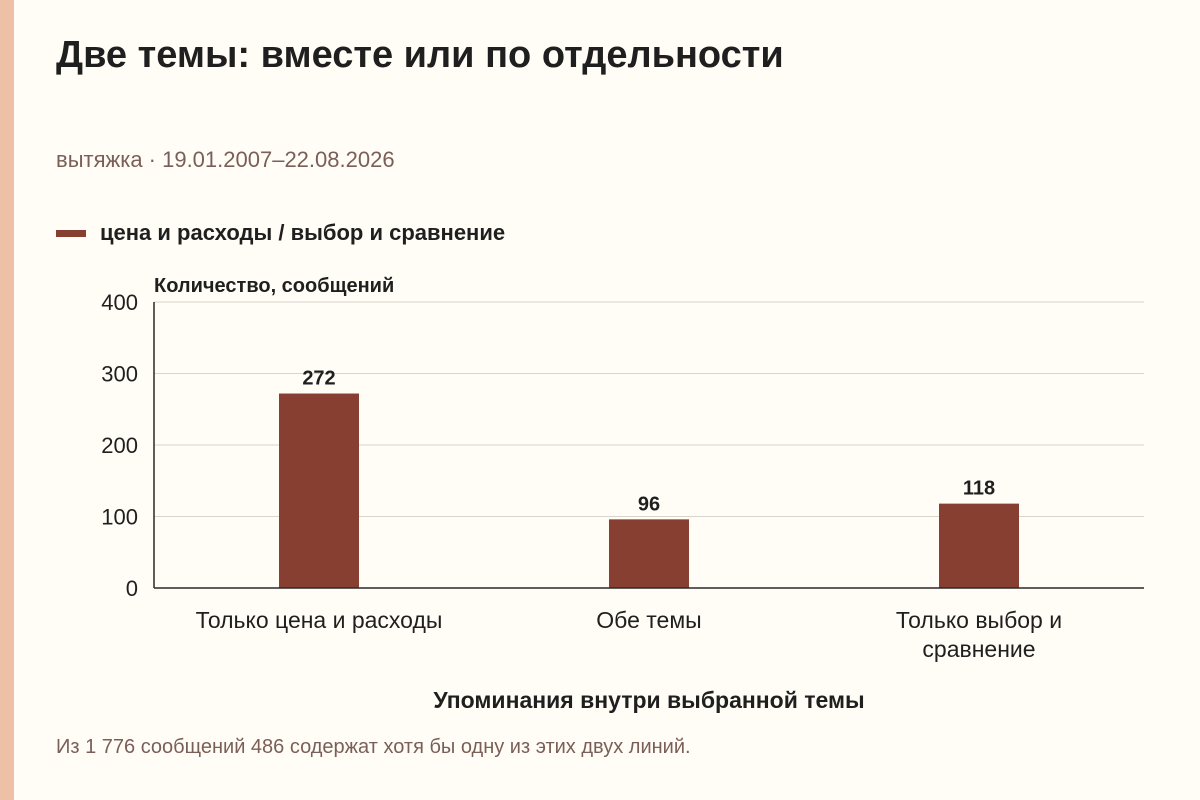 This screenshot has height=800, width=1200. I want to click on legend-swatch, so click(71, 233).